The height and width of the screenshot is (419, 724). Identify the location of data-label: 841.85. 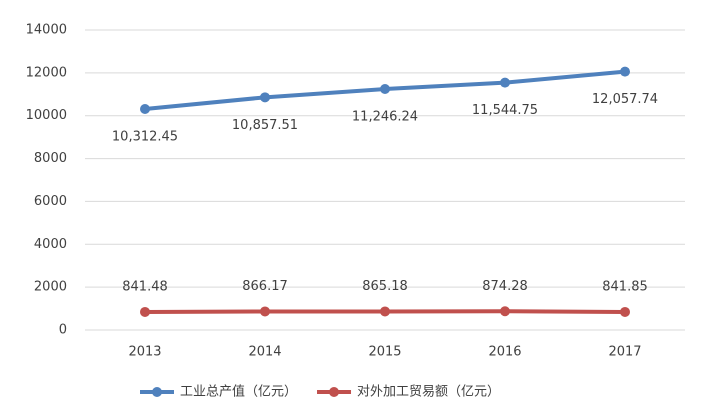
(625, 286).